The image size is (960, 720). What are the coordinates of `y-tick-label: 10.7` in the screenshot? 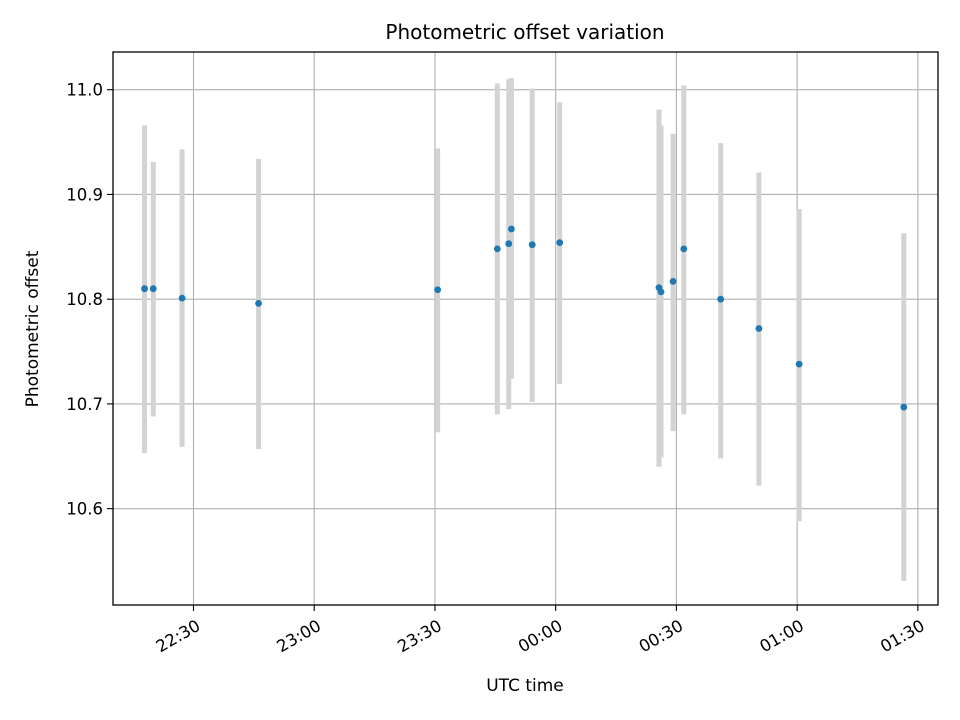 It's located at (84, 404).